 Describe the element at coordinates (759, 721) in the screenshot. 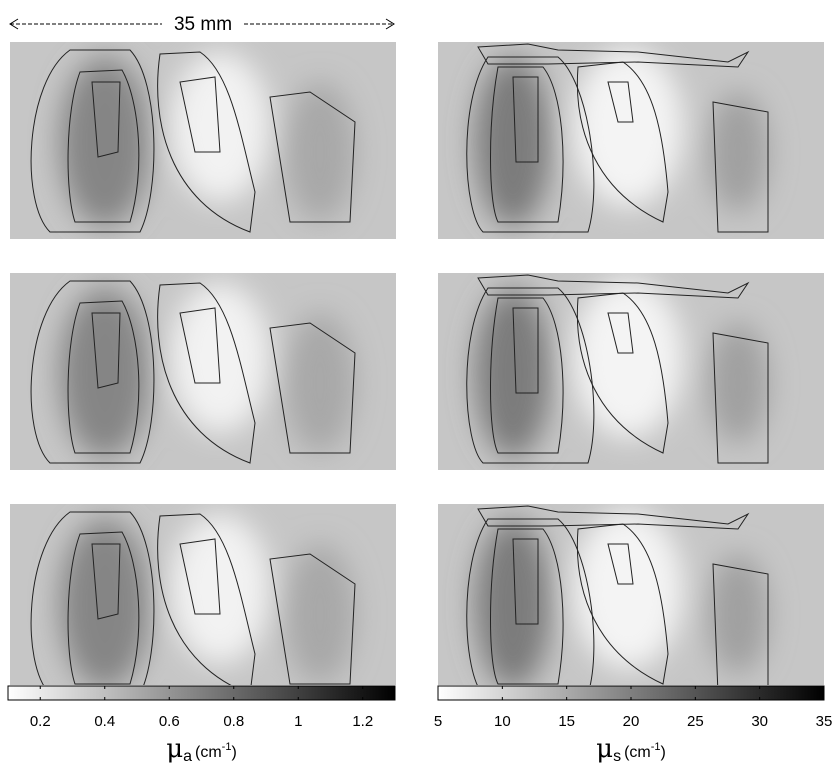

I see `tick-label: 30` at that location.